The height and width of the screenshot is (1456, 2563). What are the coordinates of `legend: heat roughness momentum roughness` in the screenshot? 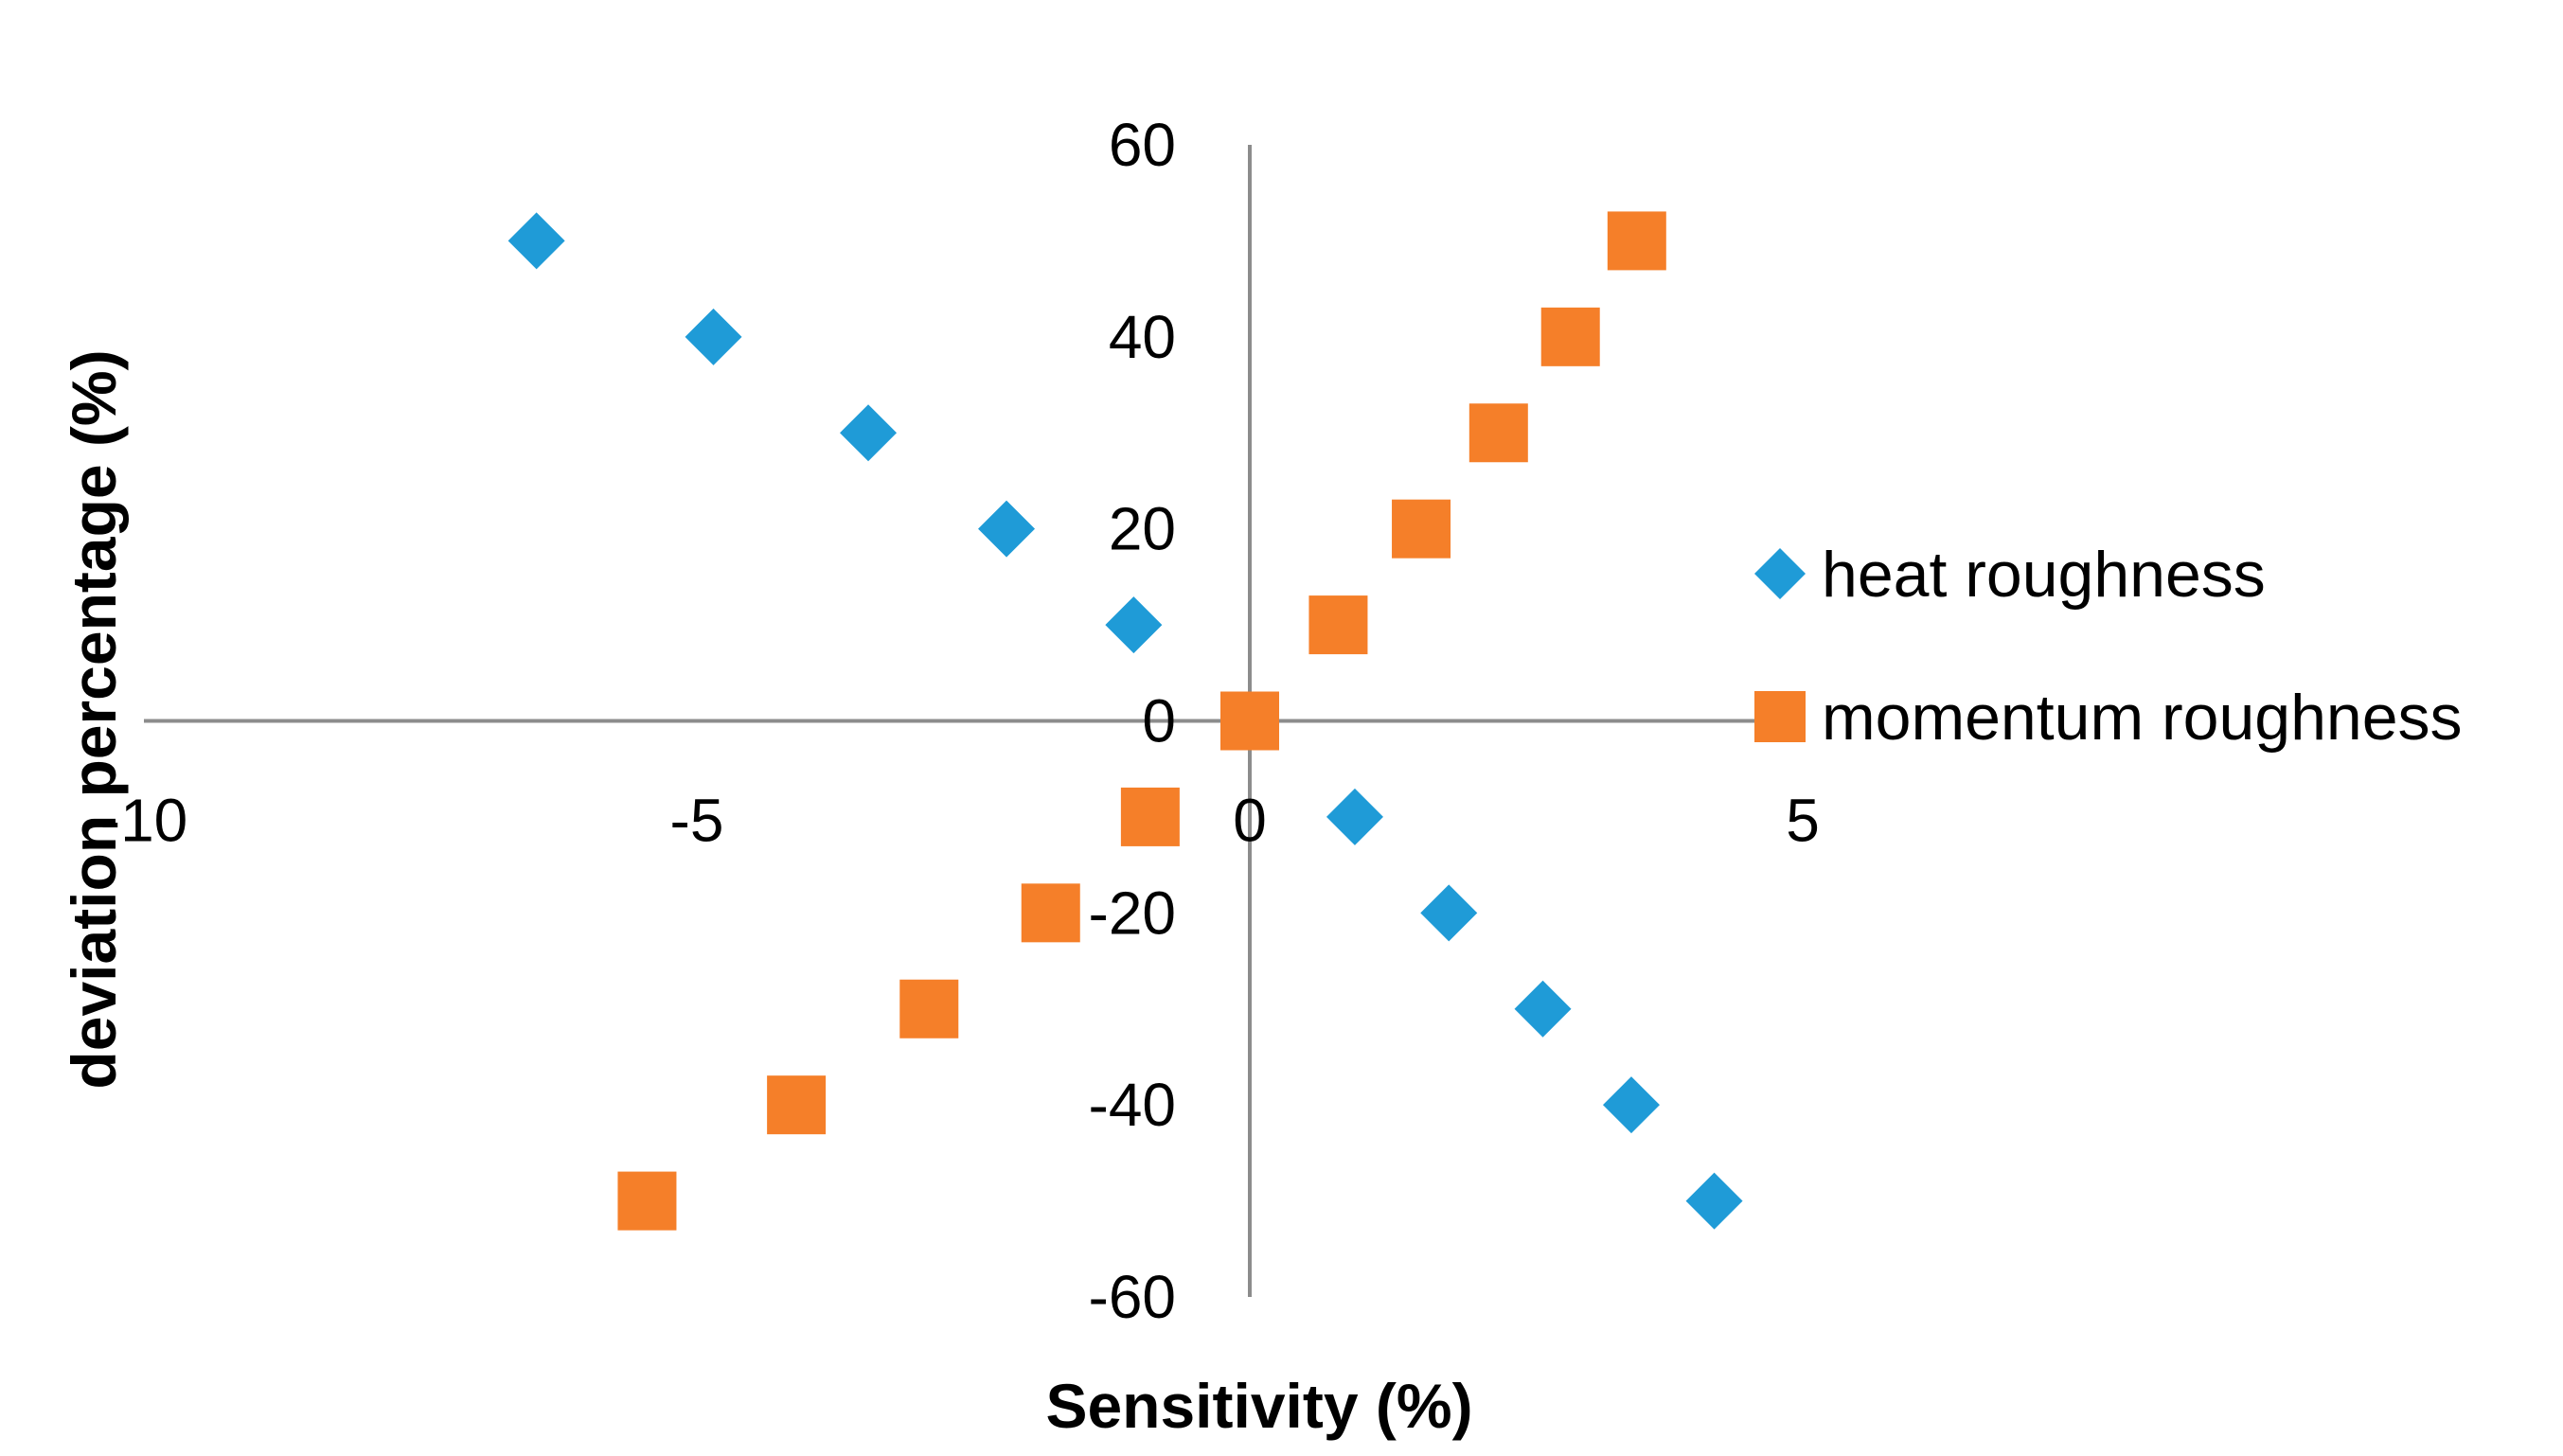 It's located at (2108, 647).